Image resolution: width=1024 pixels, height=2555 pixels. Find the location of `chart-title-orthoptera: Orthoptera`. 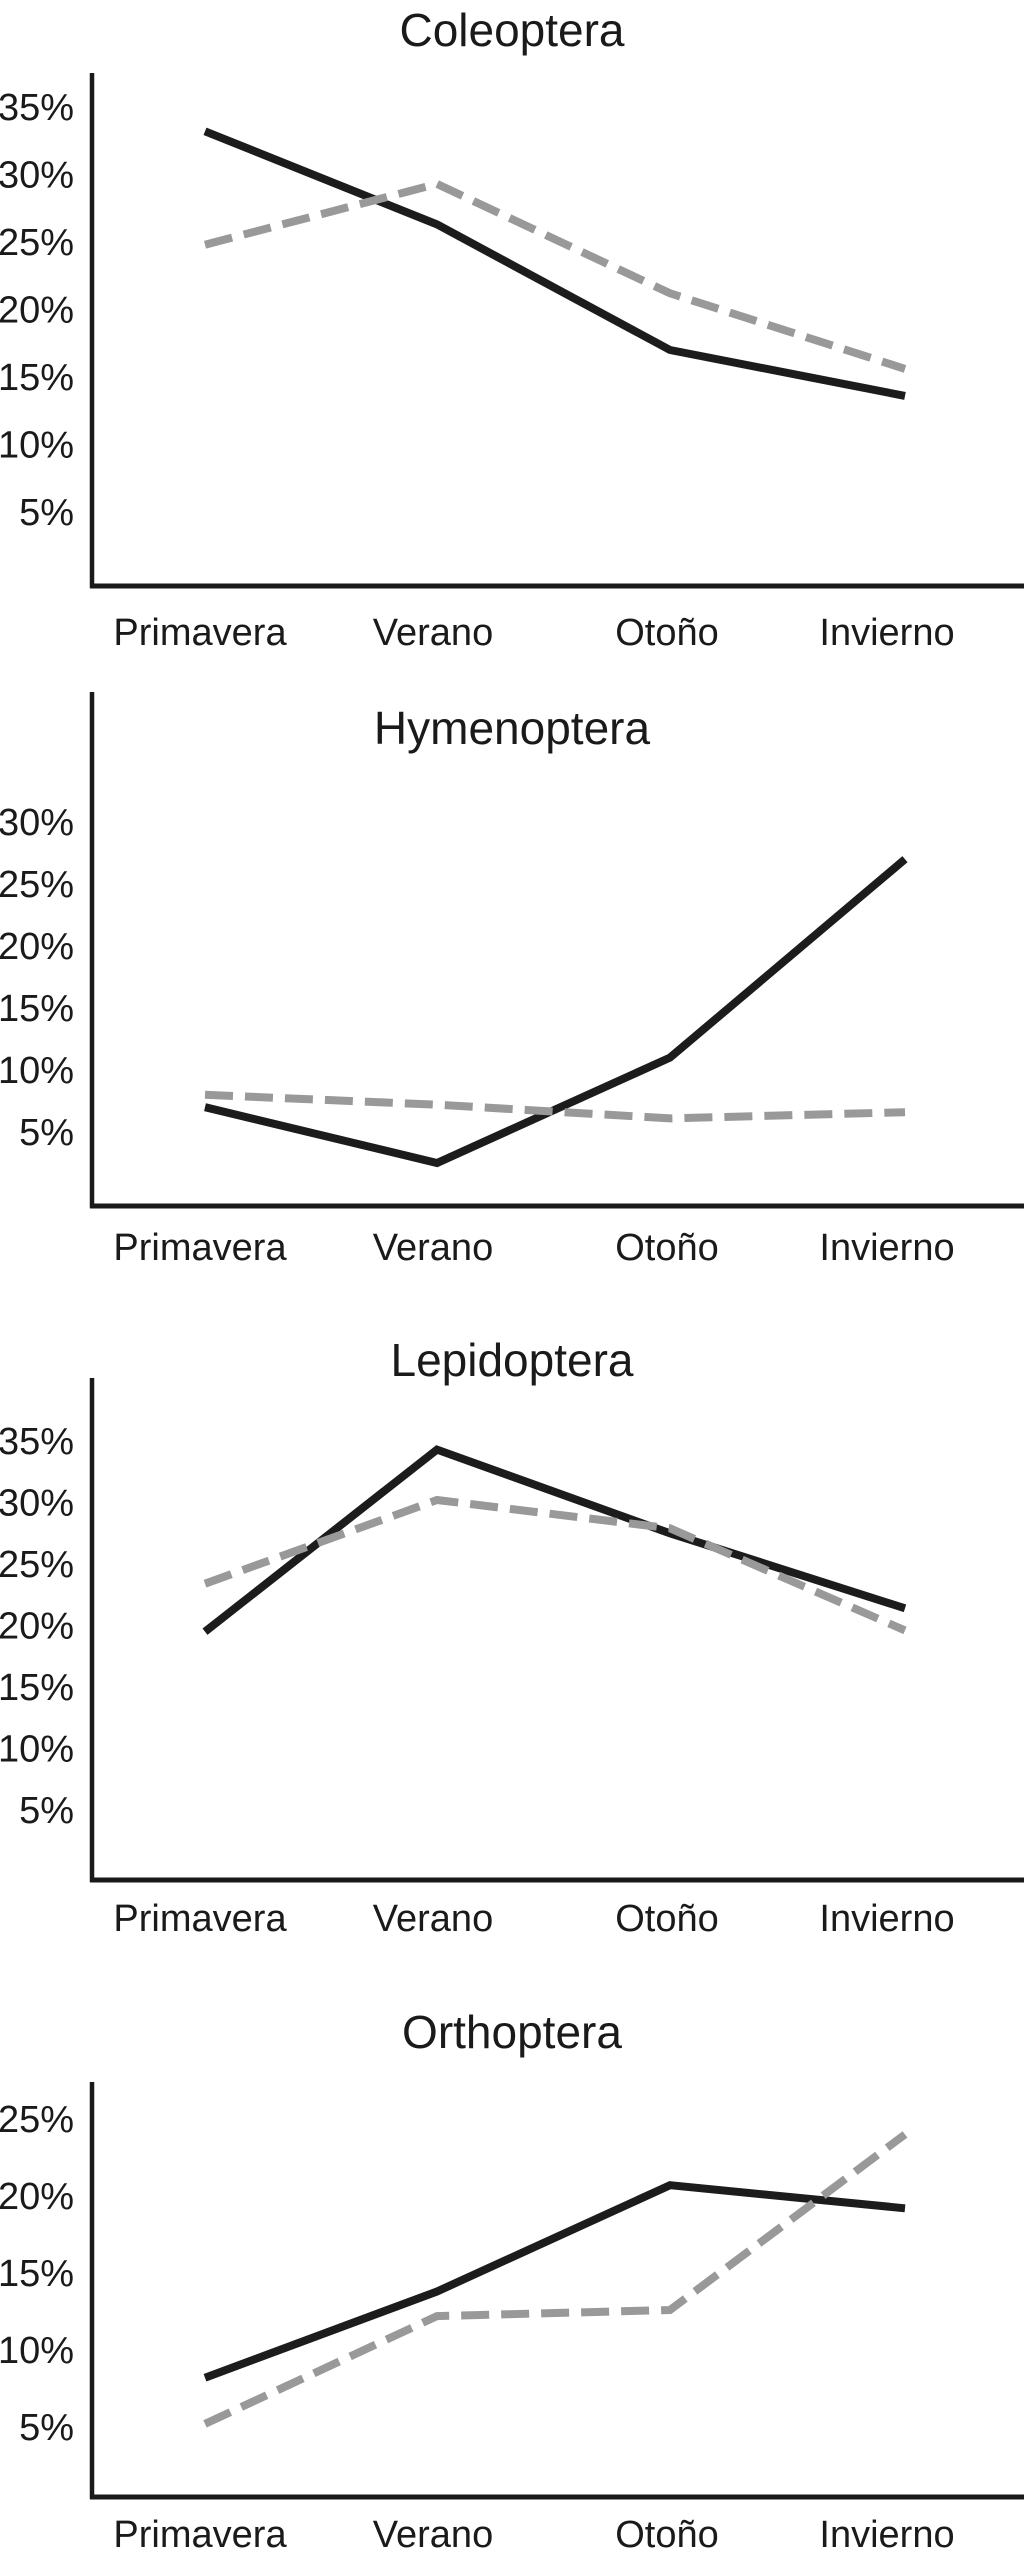

chart-title-orthoptera: Orthoptera is located at coordinates (512, 2032).